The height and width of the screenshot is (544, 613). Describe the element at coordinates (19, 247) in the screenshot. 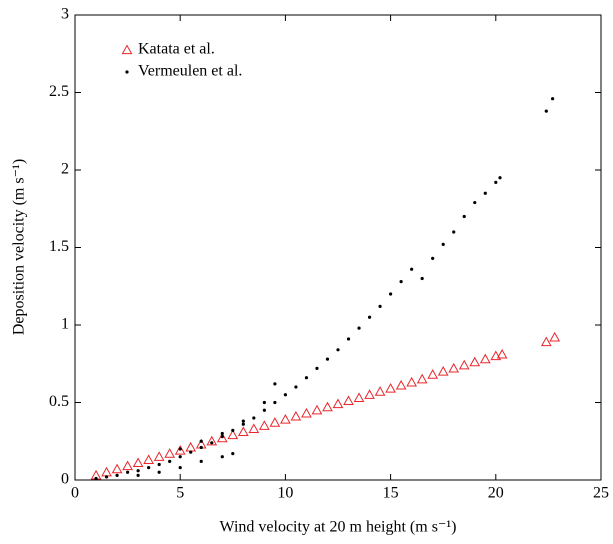

I see `y-axis-label: Deposition velocity (m s⁻¹)` at that location.